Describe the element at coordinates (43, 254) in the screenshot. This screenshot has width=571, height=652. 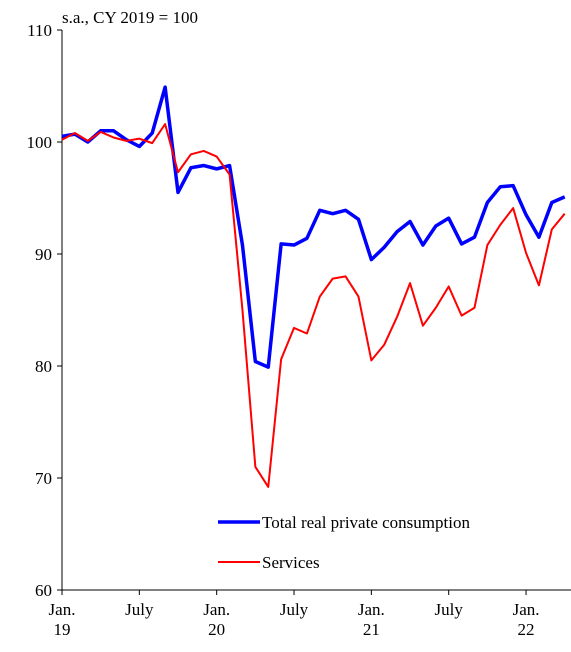
I see `y-tick-label: 90` at that location.